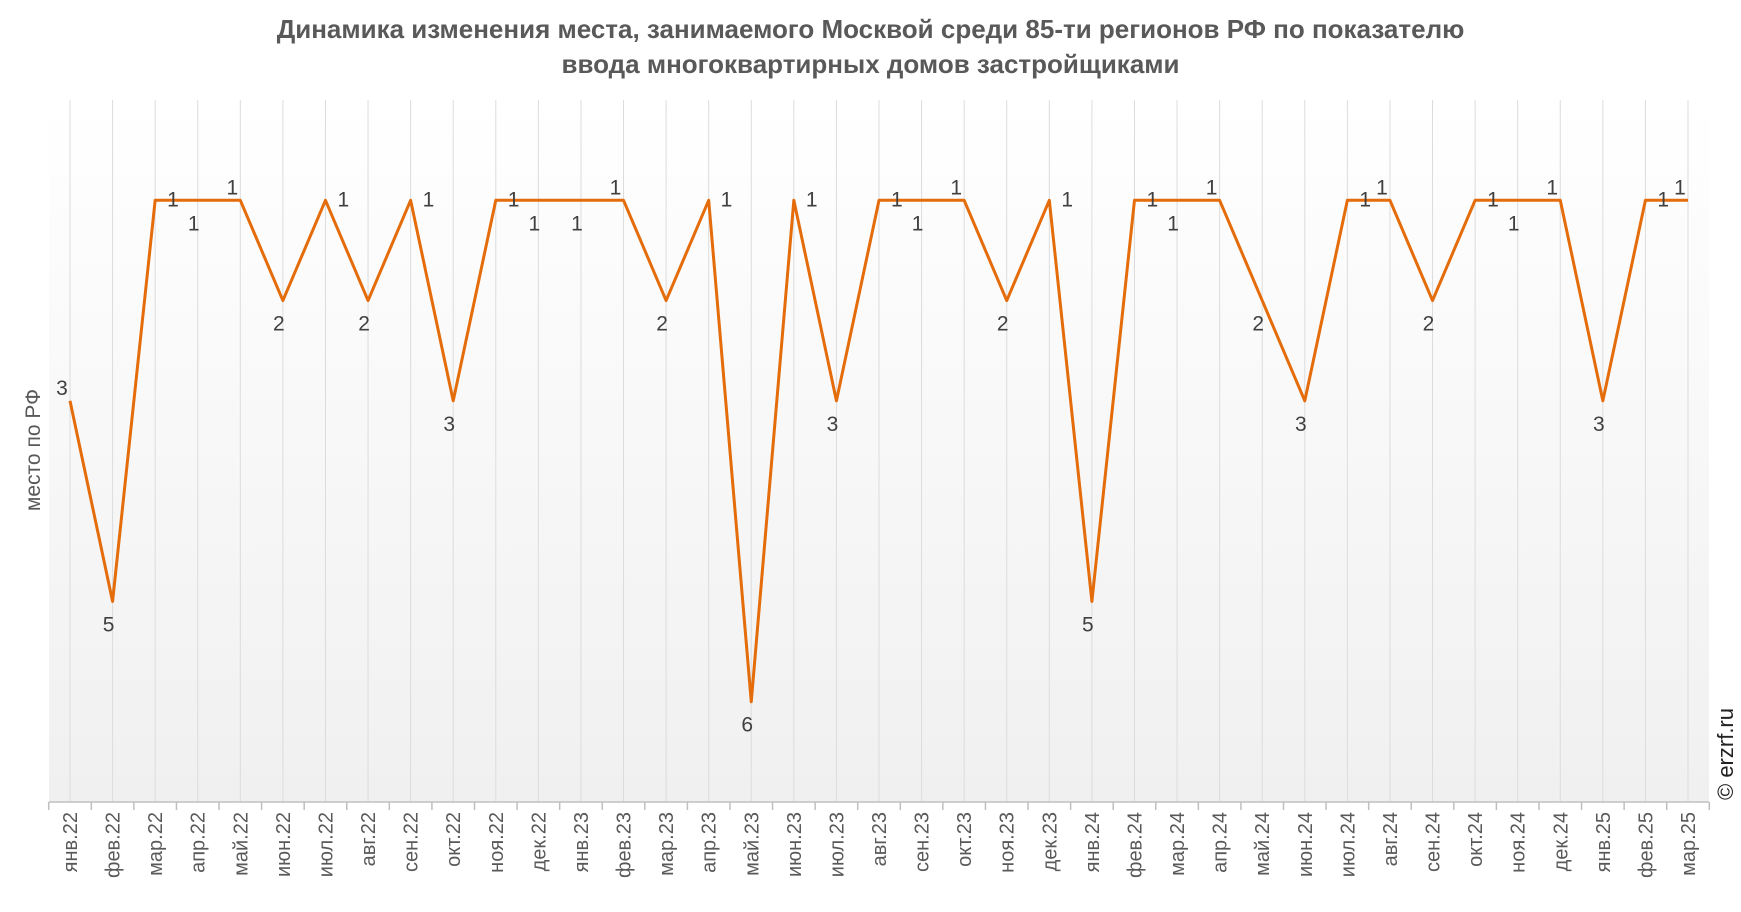  What do you see at coordinates (1178, 844) in the screenshot?
I see `x-tick-label: мар.24` at bounding box center [1178, 844].